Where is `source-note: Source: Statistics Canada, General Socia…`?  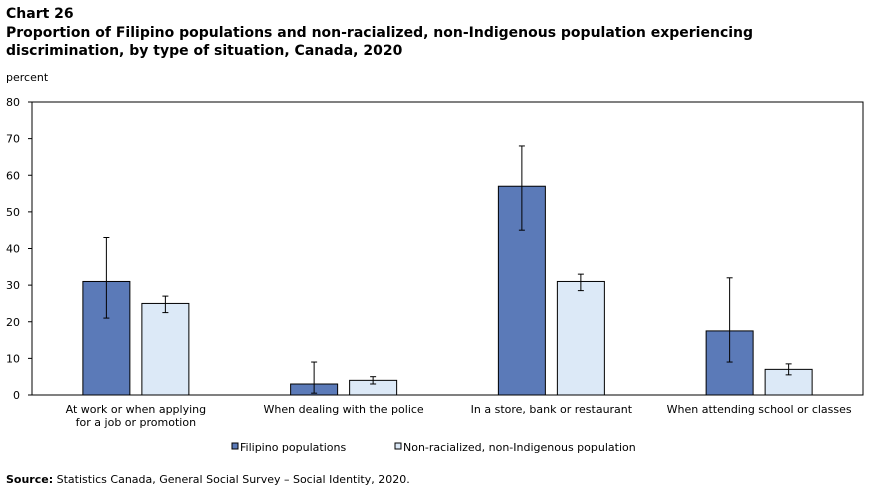
source-note: Source: Statistics Canada, General Socia… is located at coordinates (208, 479).